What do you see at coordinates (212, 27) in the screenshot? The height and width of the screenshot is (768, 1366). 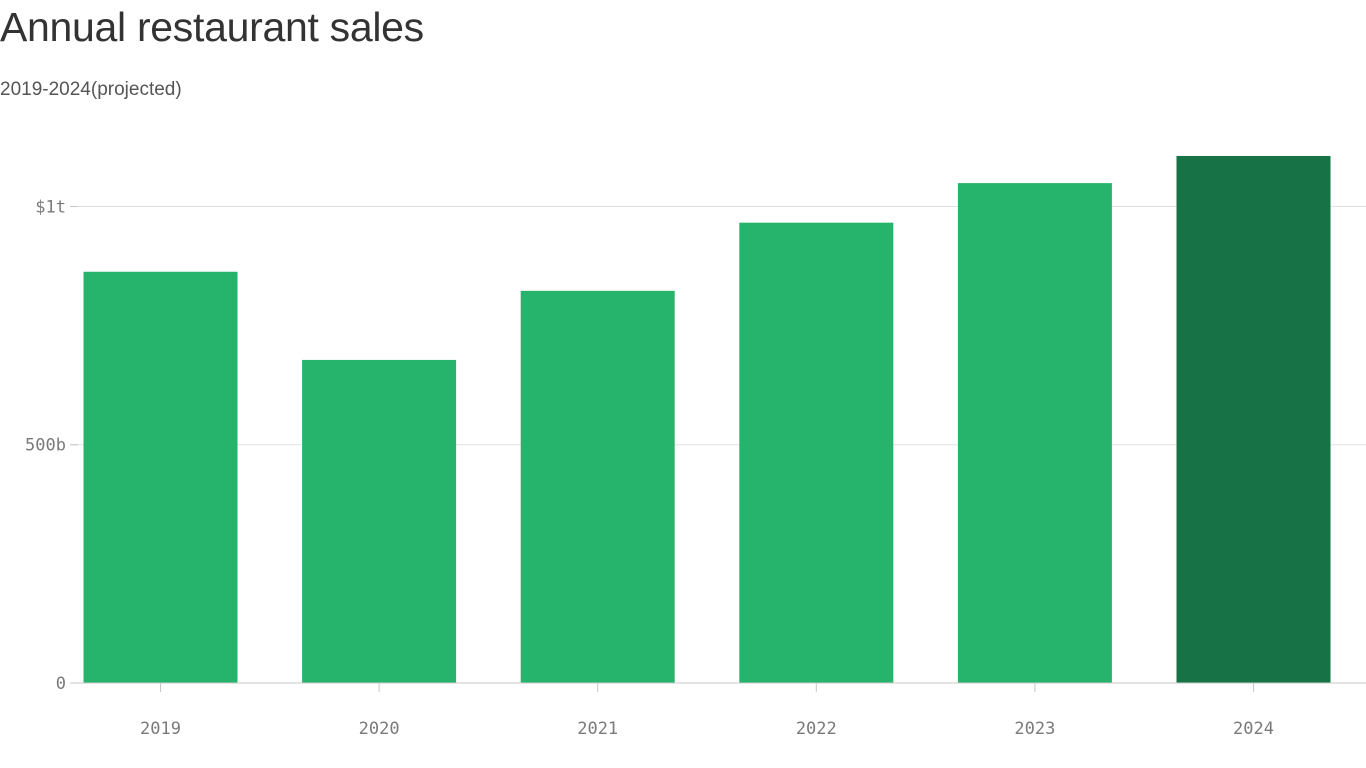 I see `chart-title: Annual restaurant sales` at bounding box center [212, 27].